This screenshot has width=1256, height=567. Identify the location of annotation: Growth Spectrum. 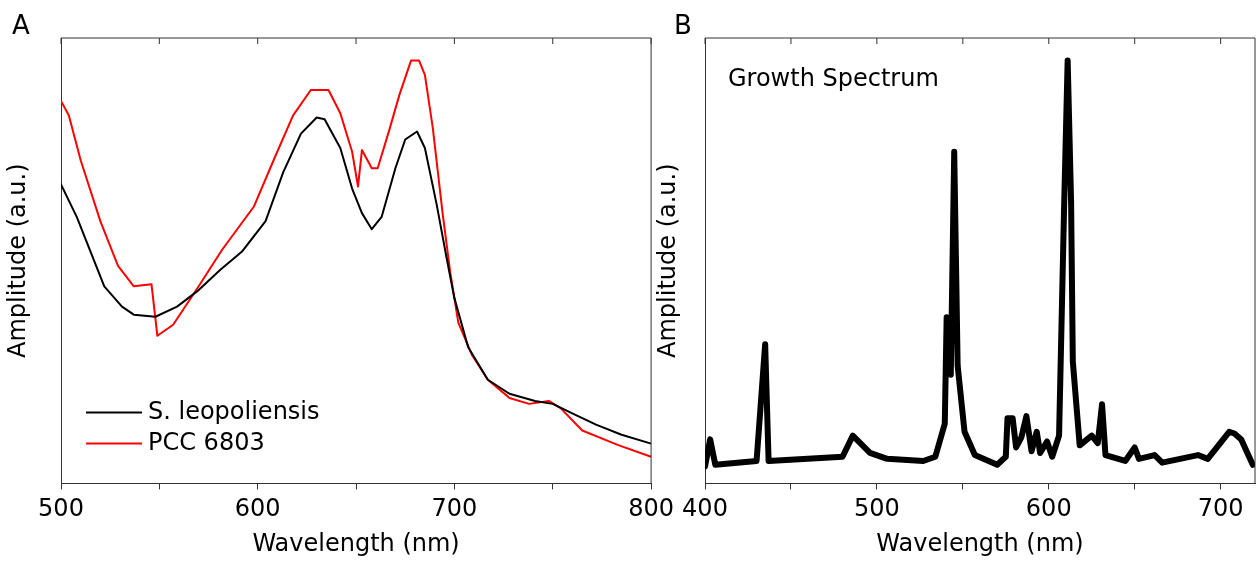
(833, 78).